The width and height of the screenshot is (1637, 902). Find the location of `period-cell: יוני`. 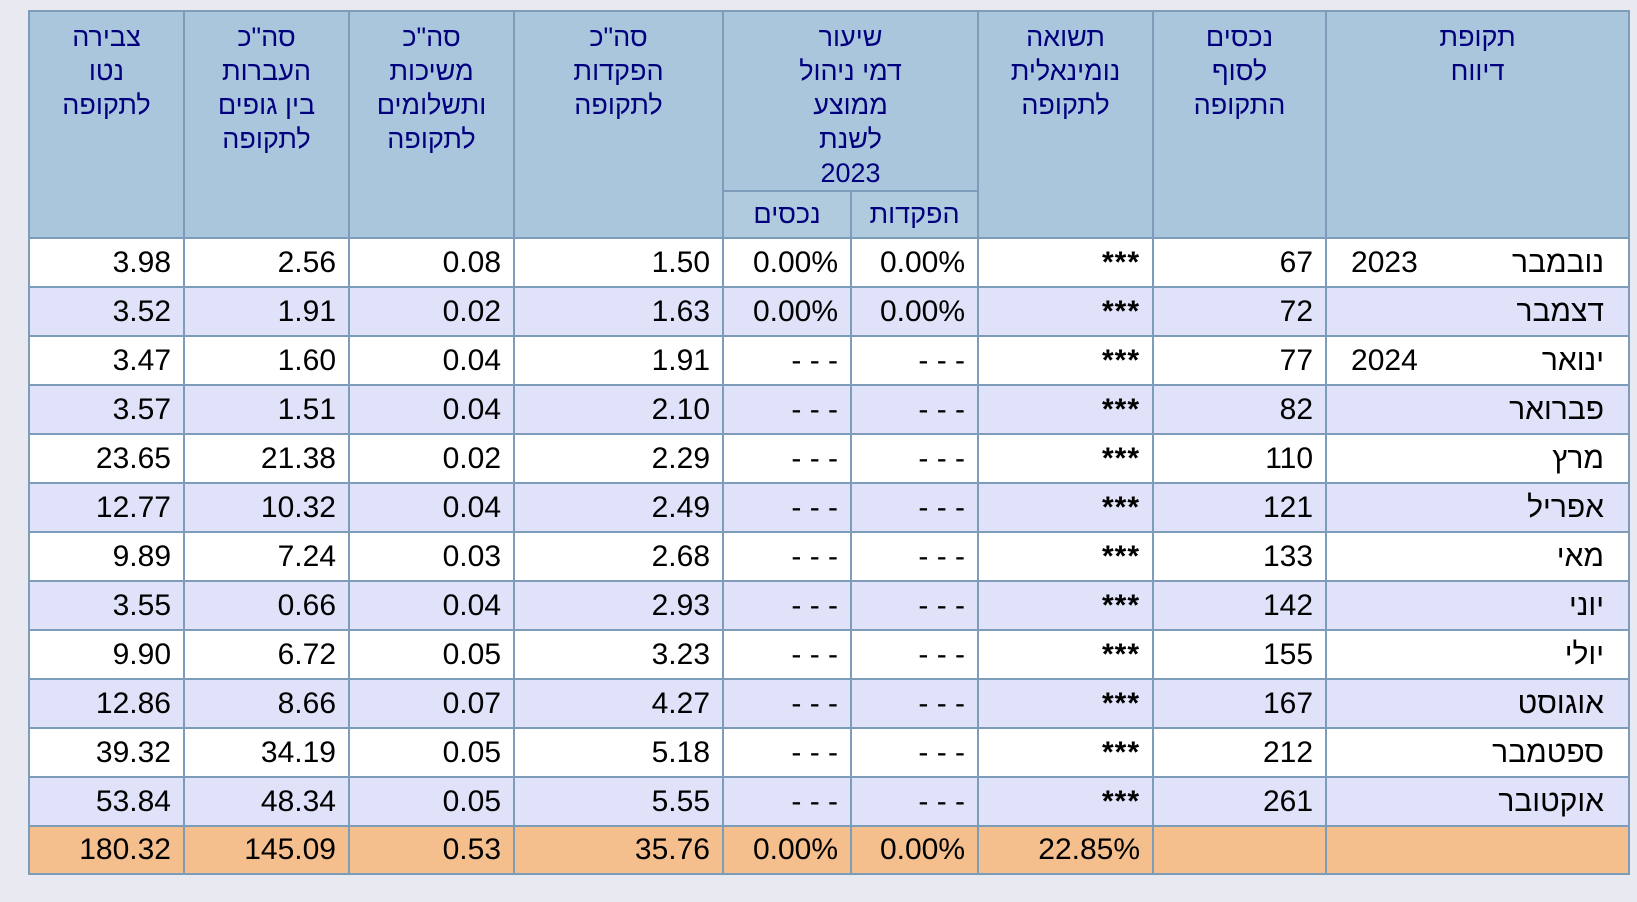

period-cell: יוני is located at coordinates (1478, 605).